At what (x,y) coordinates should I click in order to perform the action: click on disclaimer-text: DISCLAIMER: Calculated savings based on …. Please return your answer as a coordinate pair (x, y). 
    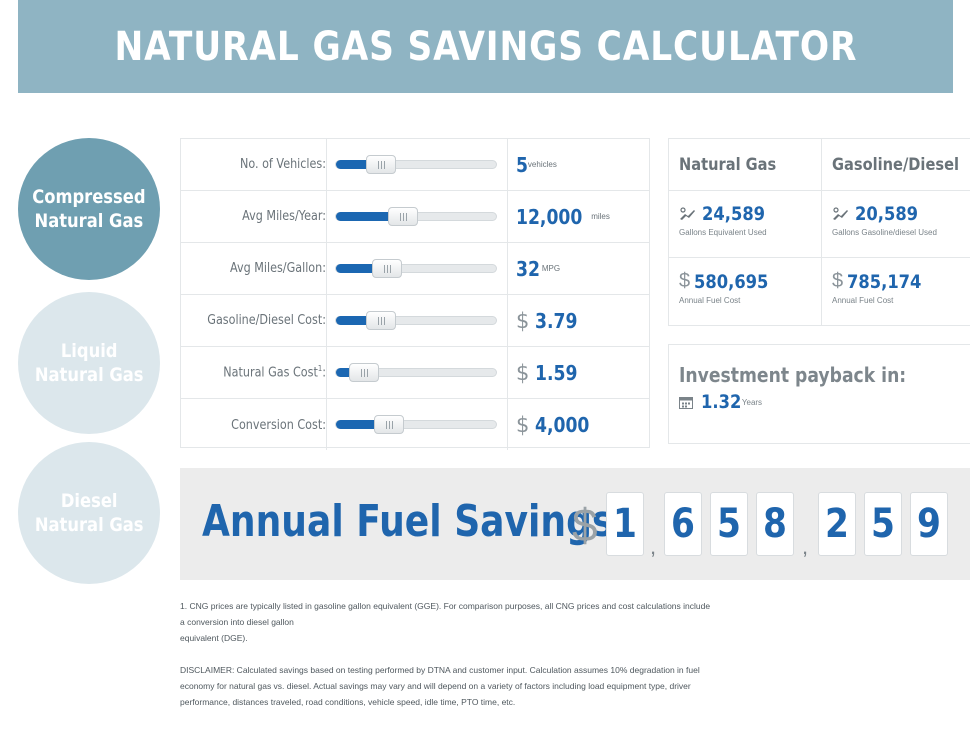
    Looking at the image, I should click on (440, 670).